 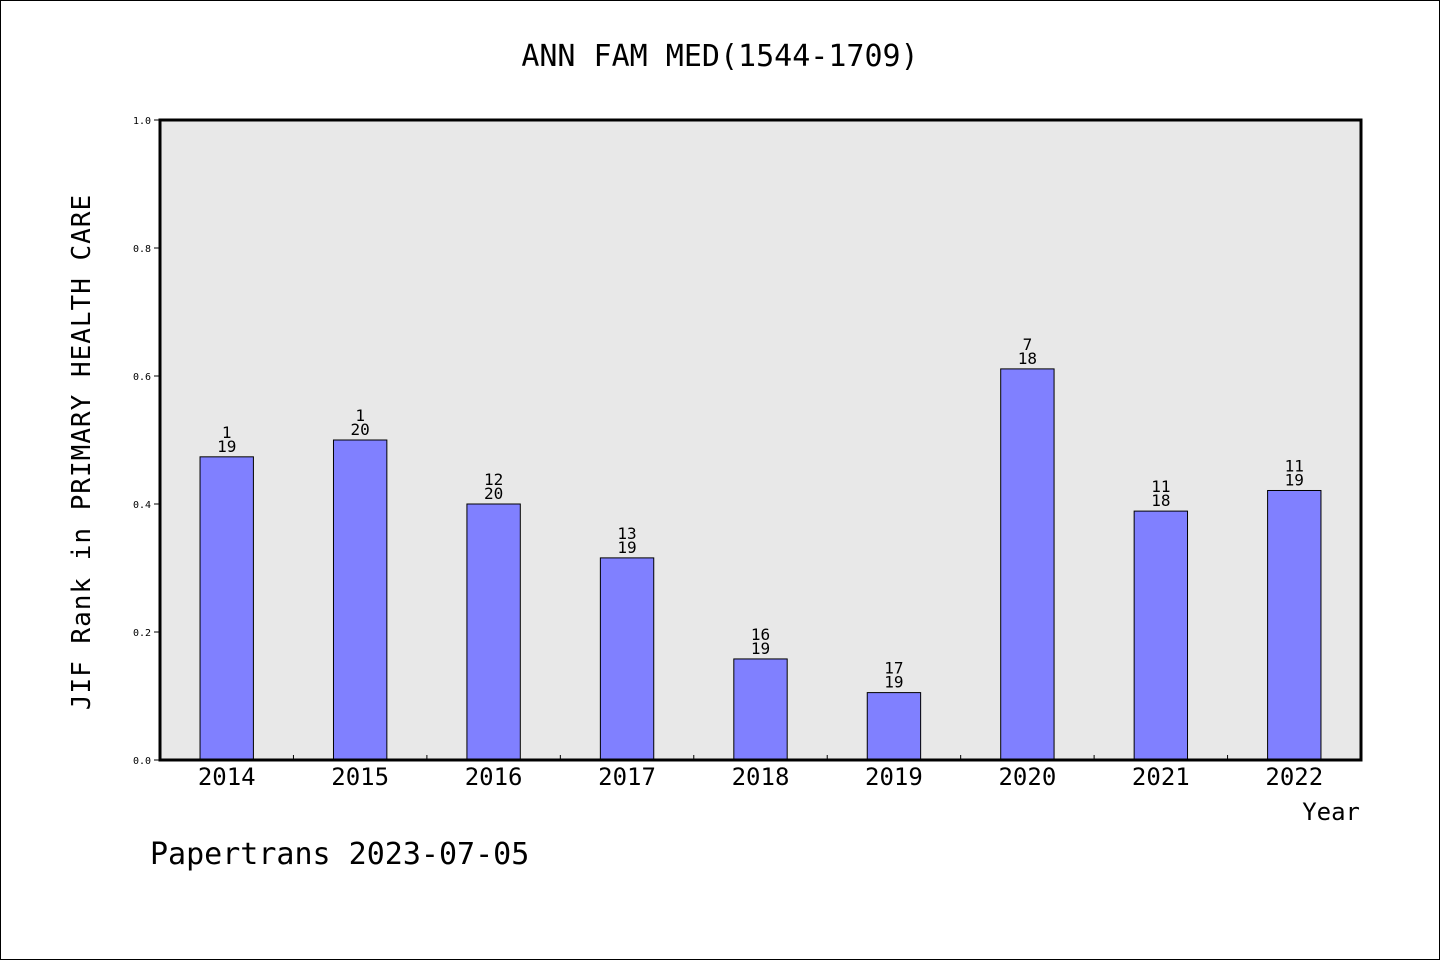 I want to click on x-ticks-group: 2014 2015 2016 2017 2018 2019 2020 2021 2022, so click(x=760, y=773).